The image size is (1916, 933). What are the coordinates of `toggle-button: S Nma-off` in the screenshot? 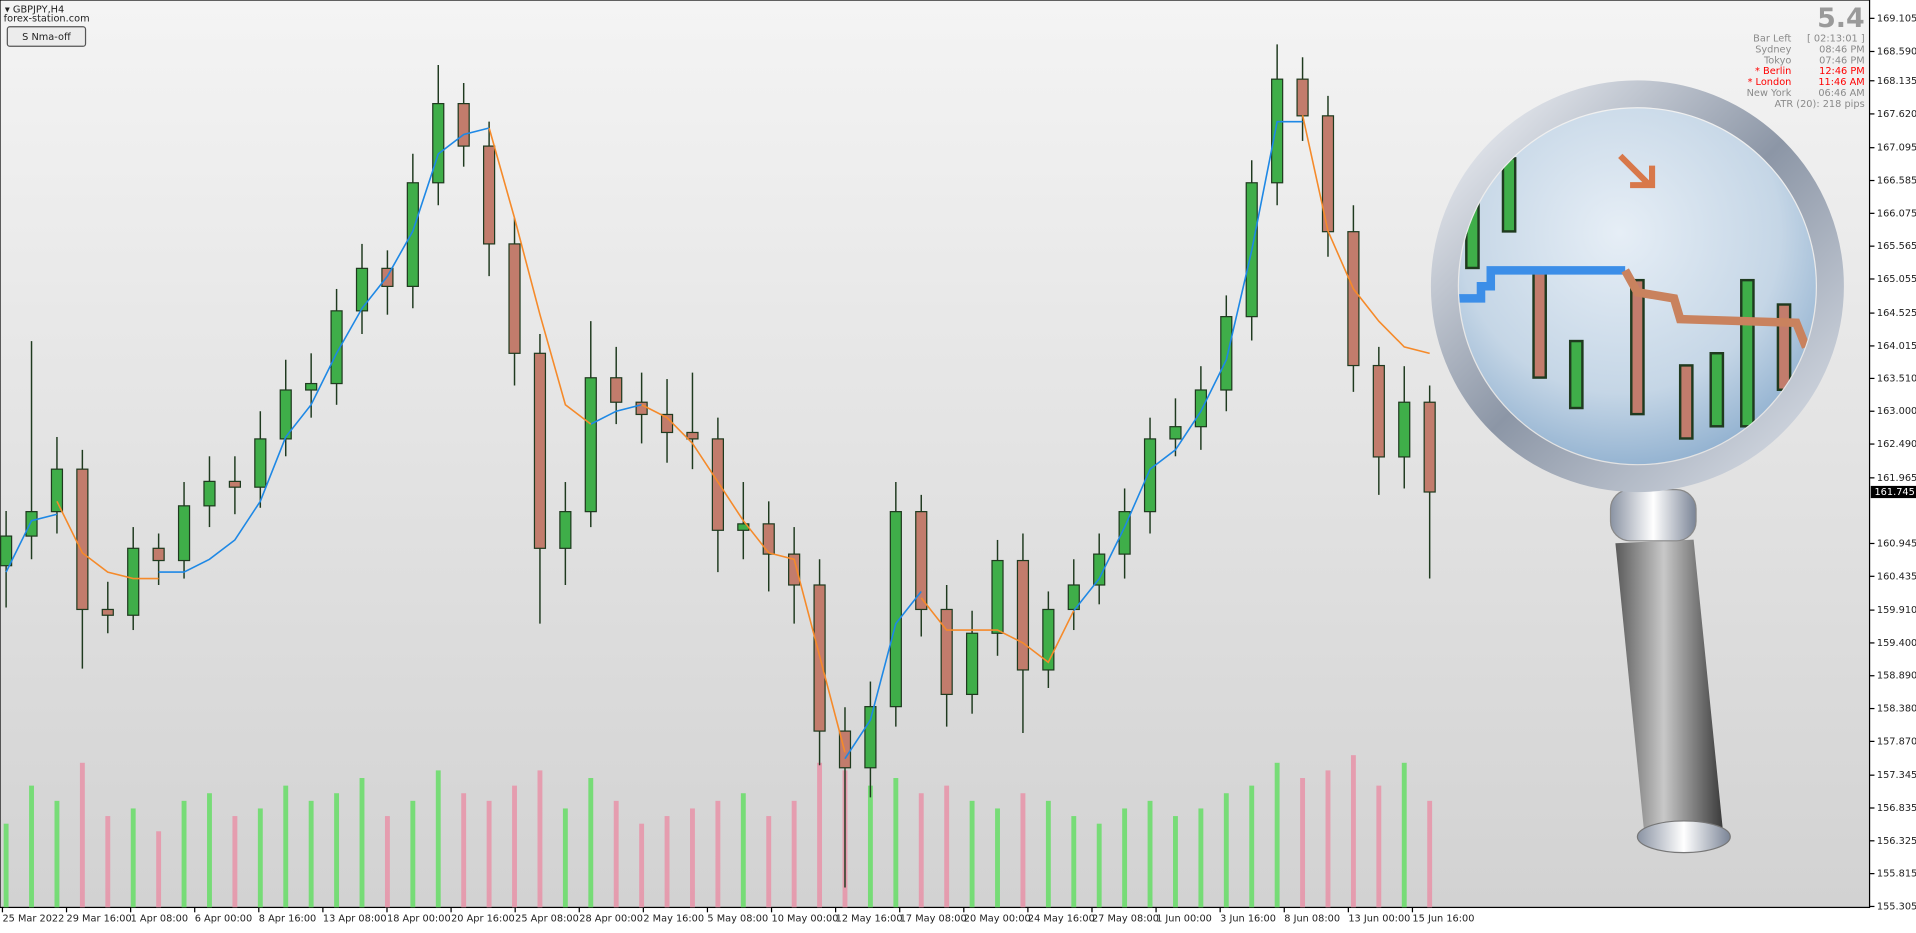 It's located at (46, 36).